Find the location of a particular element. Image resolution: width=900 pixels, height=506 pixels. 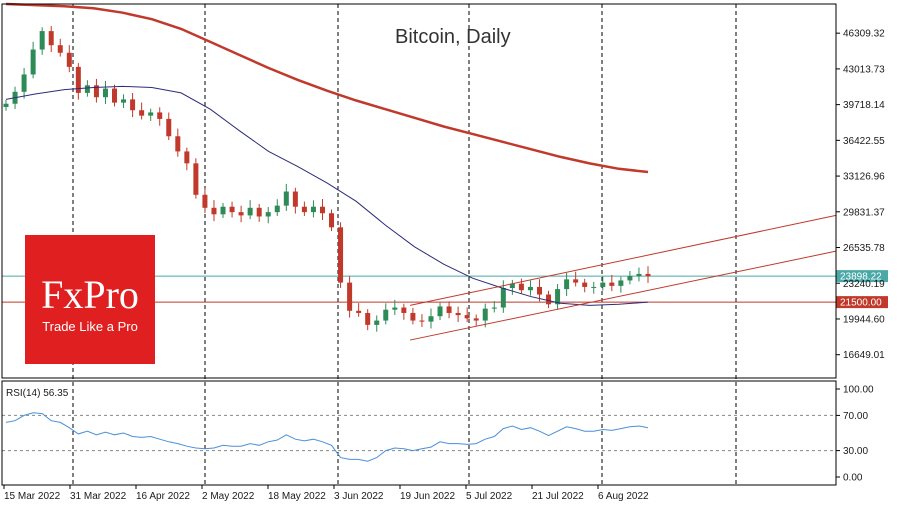

price-tick-label: 26535.78 is located at coordinates (864, 248).